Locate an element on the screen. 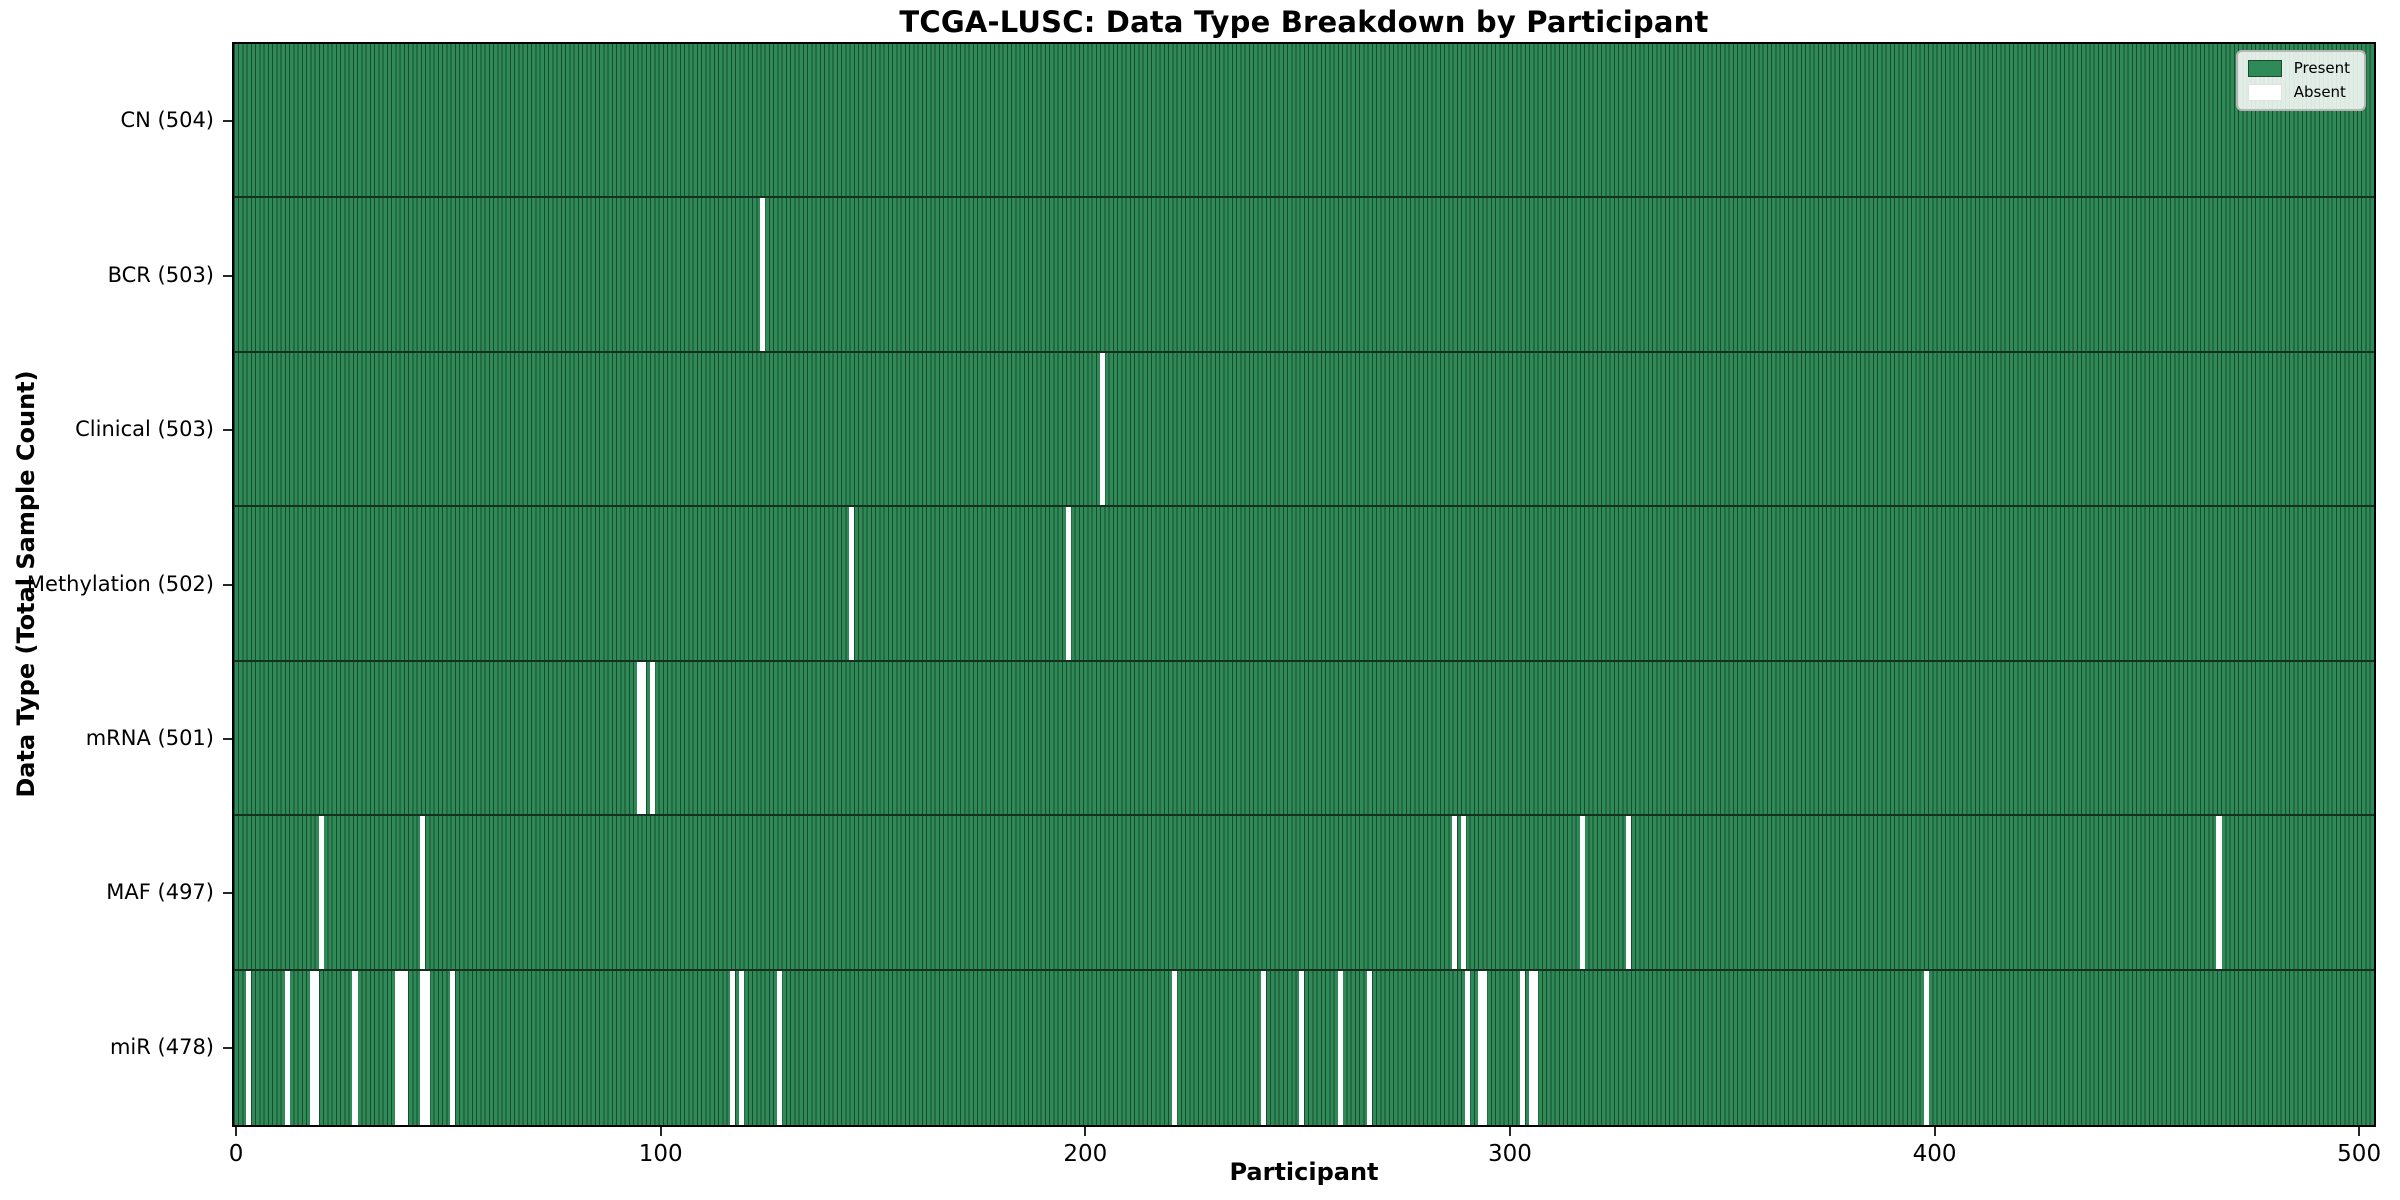 The image size is (2400, 1200). heatmap-row-mir is located at coordinates (1304, 1047).